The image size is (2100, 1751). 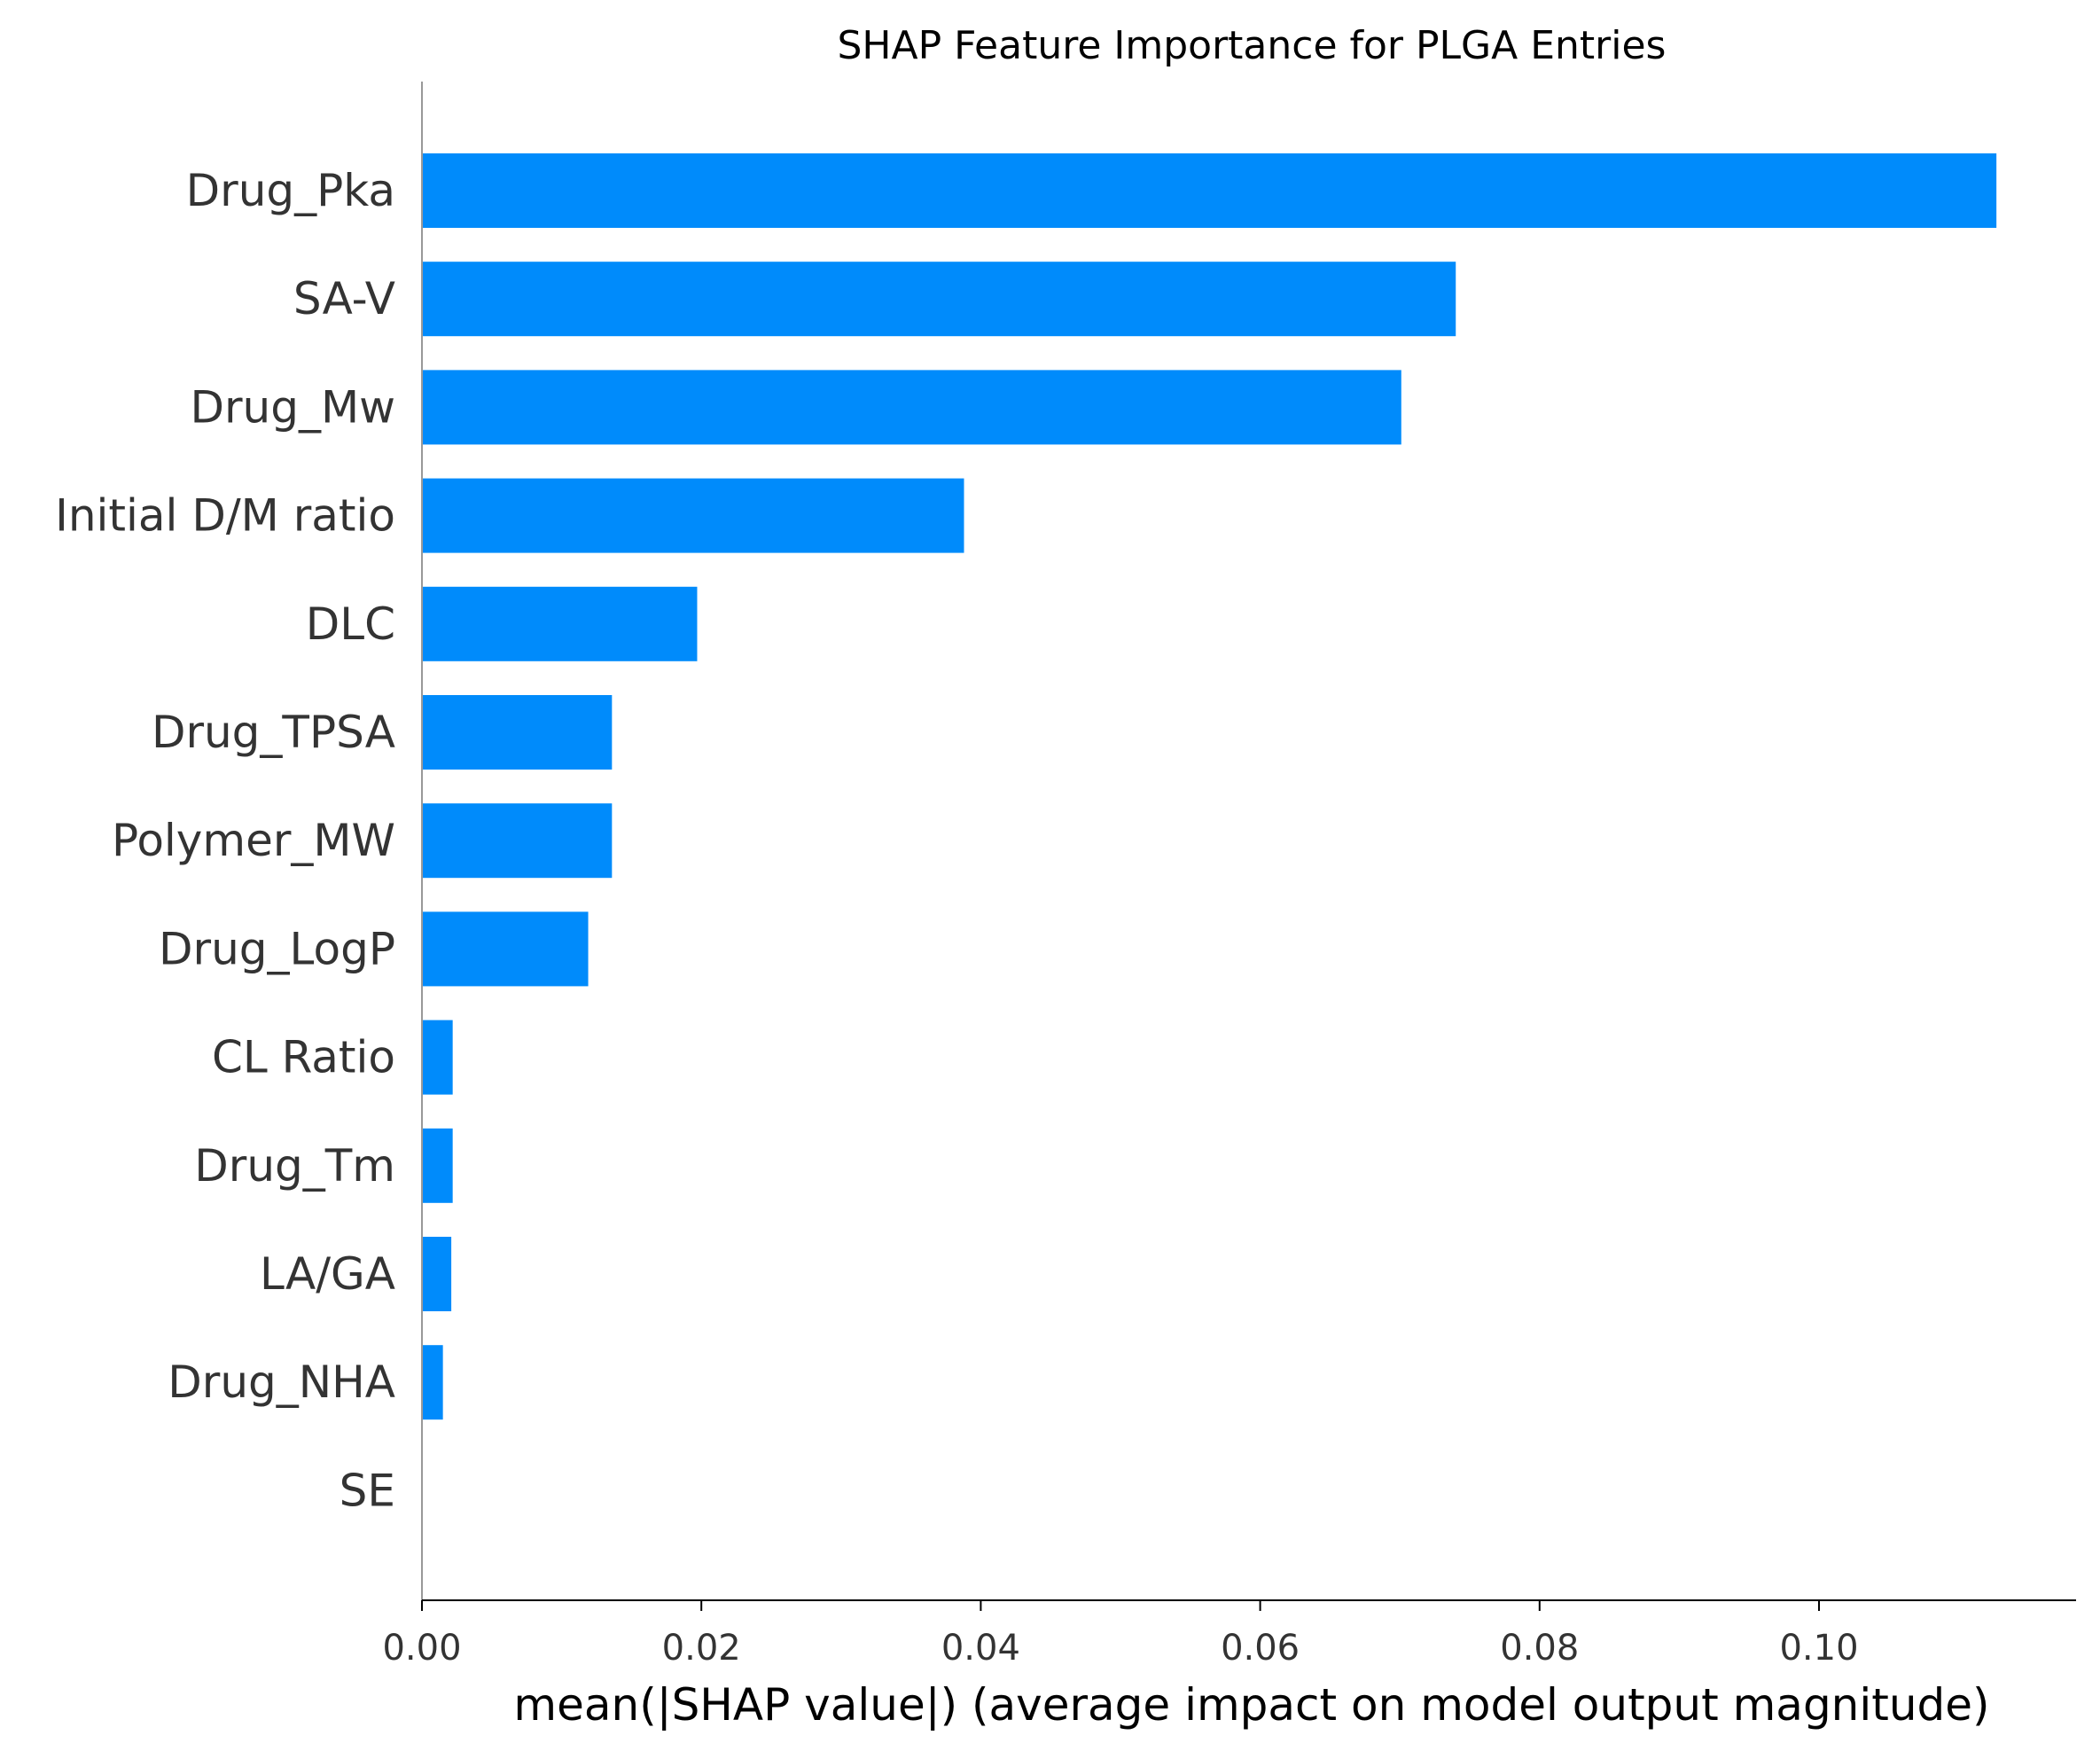 I want to click on bar-dlc, so click(x=560, y=623).